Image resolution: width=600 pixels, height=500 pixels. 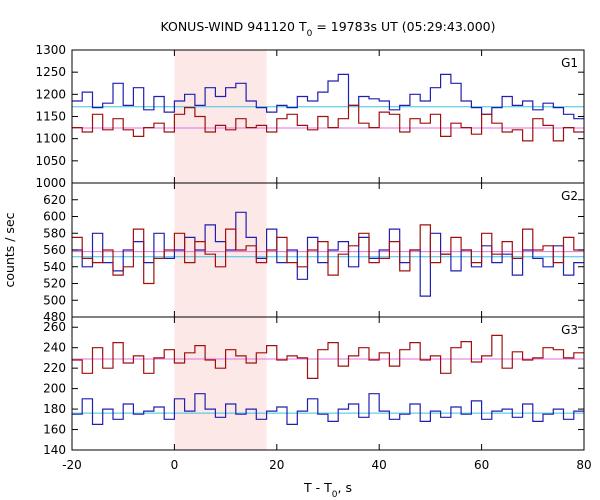 I want to click on y-tick-label: 200, so click(x=54, y=389).